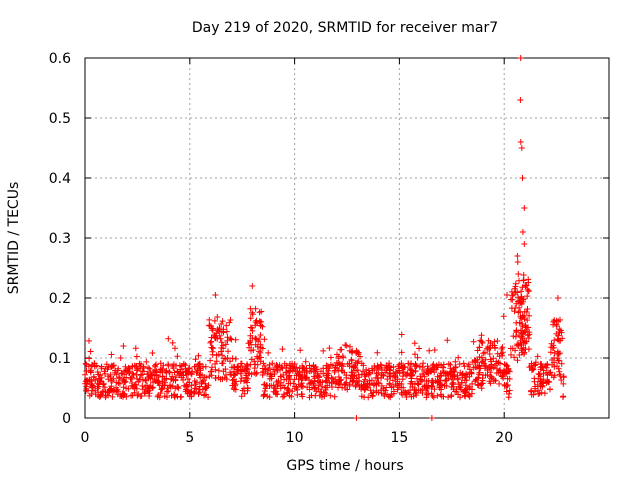 The height and width of the screenshot is (480, 640). I want to click on x-tick-label: 10, so click(295, 438).